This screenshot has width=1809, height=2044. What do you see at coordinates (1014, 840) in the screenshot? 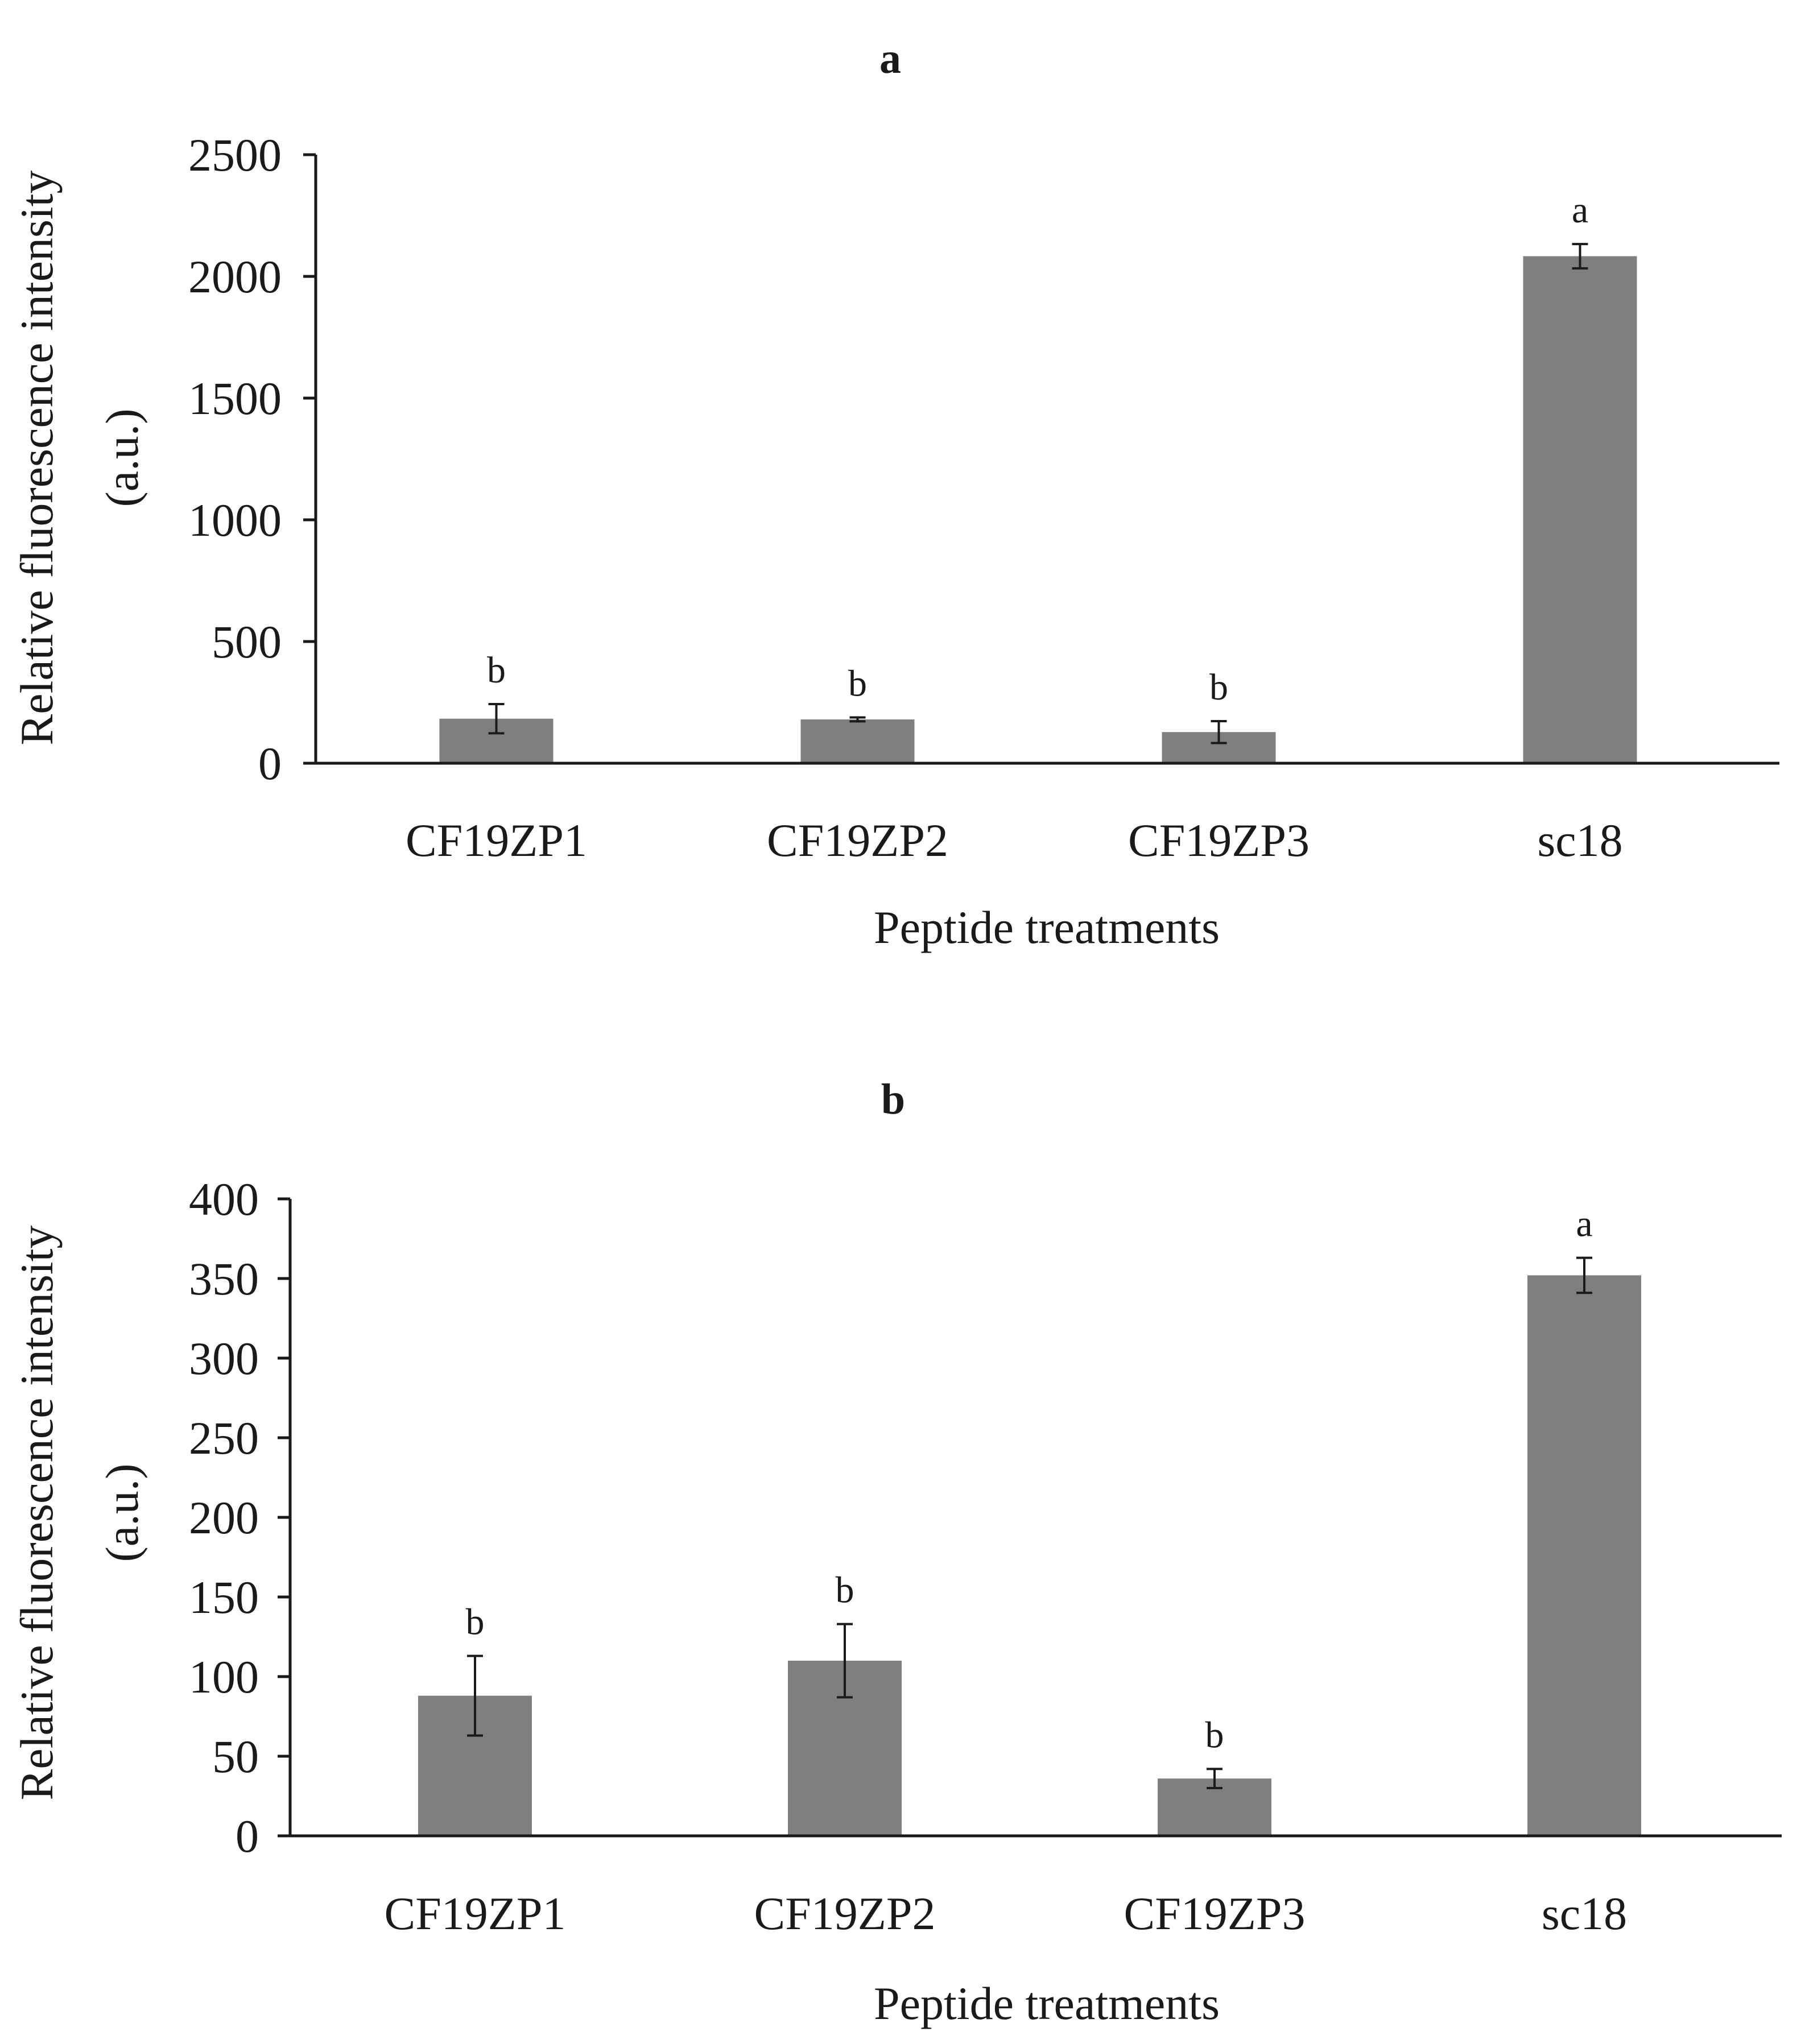
I see `chart-a-x-tick-labels: CF19ZP1 CF19ZP2 CF19ZP3 sc18` at bounding box center [1014, 840].